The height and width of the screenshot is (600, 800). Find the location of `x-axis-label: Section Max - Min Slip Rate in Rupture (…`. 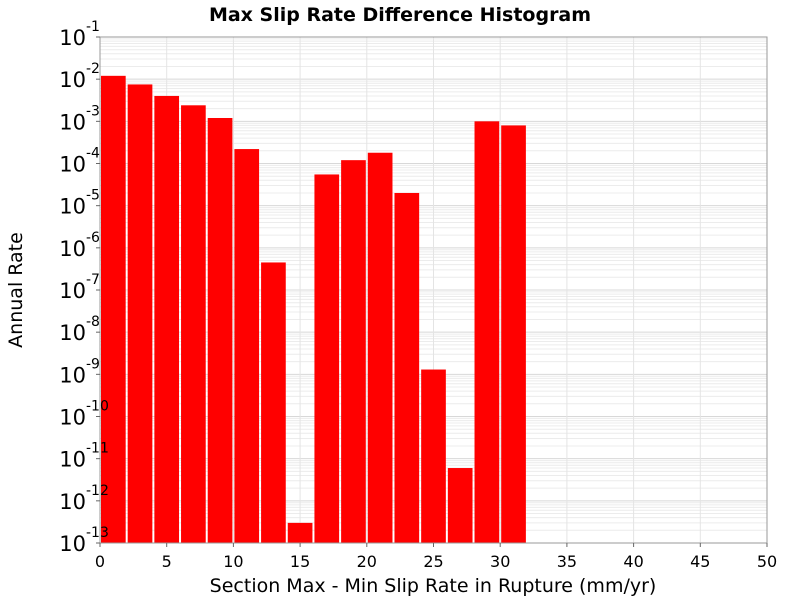

x-axis-label: Section Max - Min Slip Rate in Rupture (… is located at coordinates (433, 586).